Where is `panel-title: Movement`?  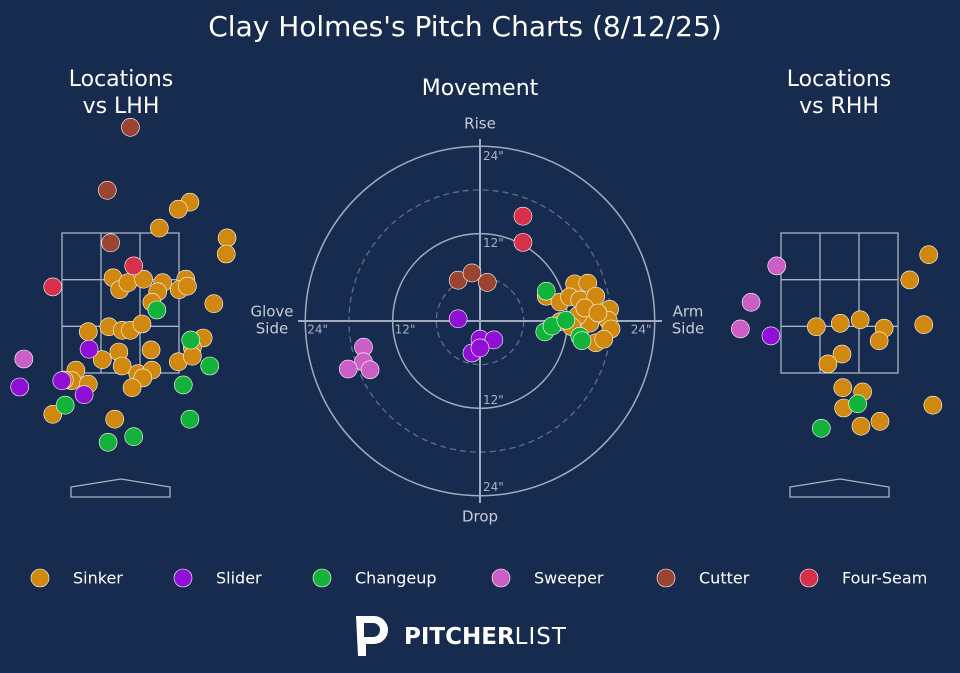 panel-title: Movement is located at coordinates (480, 88).